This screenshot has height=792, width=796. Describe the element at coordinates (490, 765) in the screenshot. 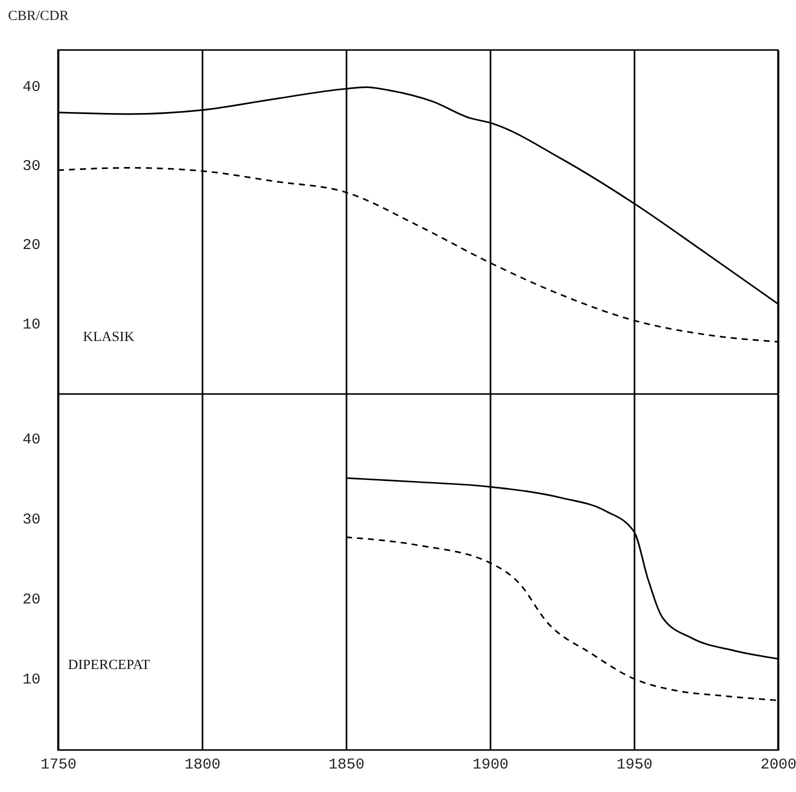

I see `x-tick-label: 1900` at that location.